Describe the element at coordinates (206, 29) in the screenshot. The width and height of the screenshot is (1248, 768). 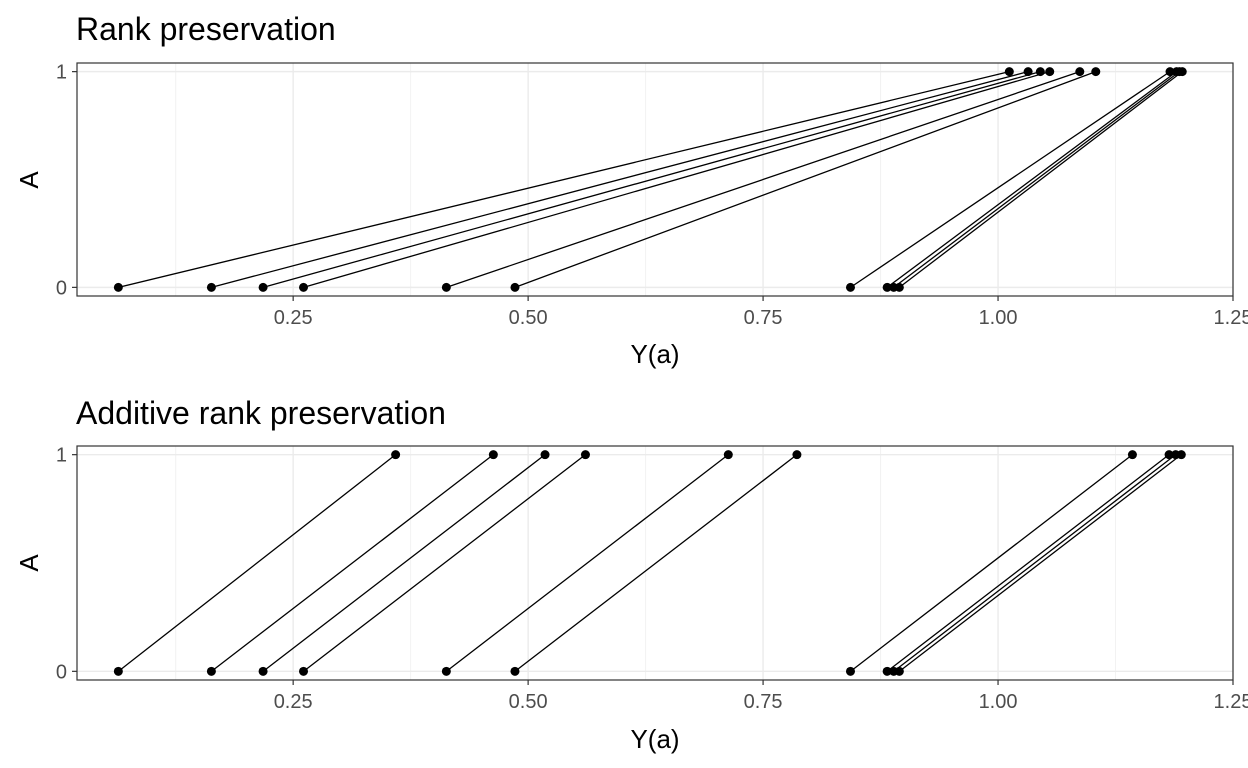
I see `panel-title: Rank preservation` at that location.